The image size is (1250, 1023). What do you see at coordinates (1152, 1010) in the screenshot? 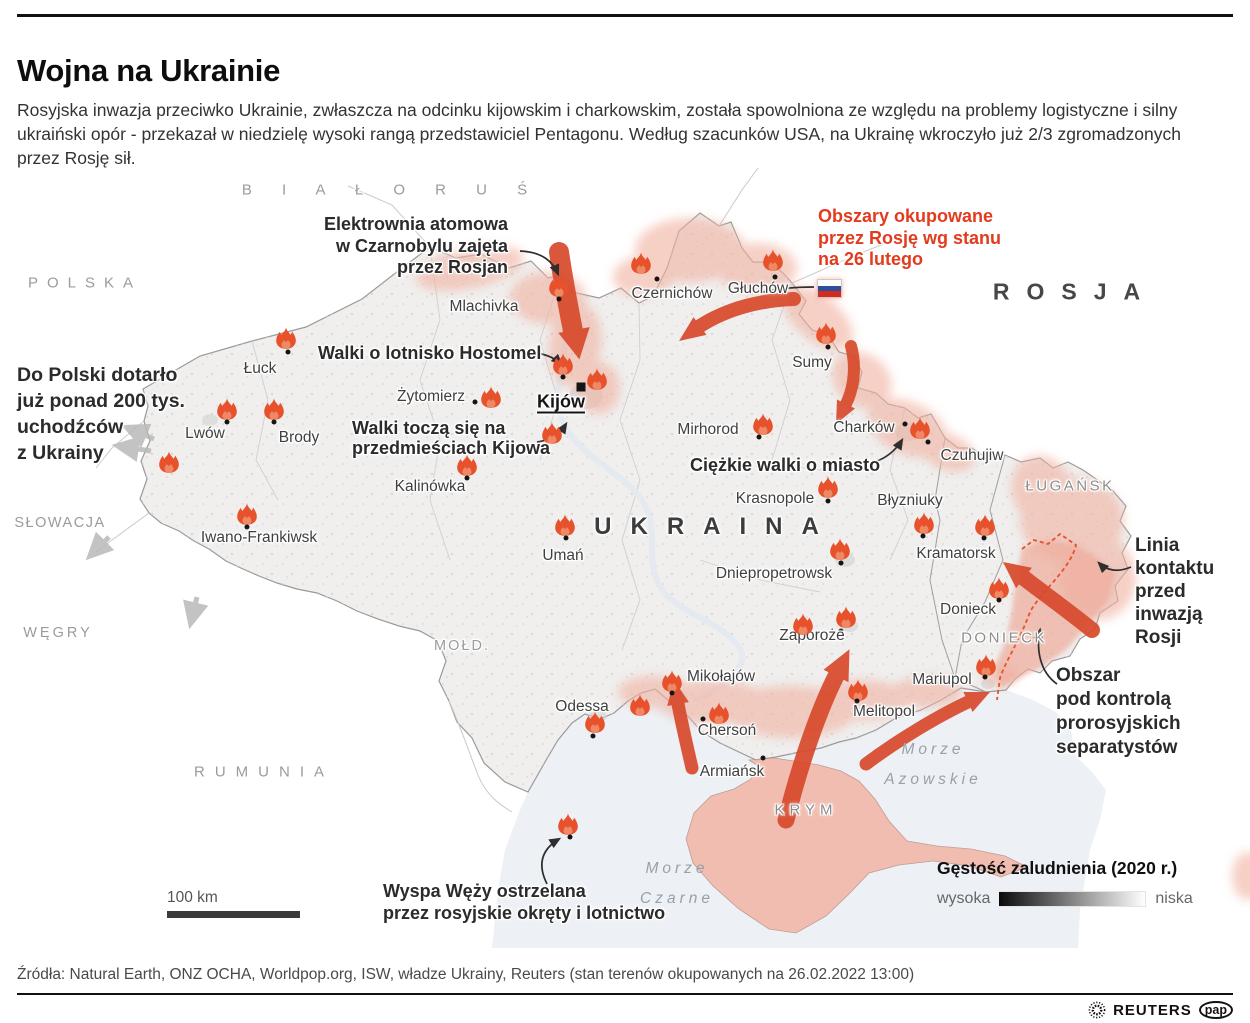
I see `reuters-wordmark: REUTERS` at bounding box center [1152, 1010].